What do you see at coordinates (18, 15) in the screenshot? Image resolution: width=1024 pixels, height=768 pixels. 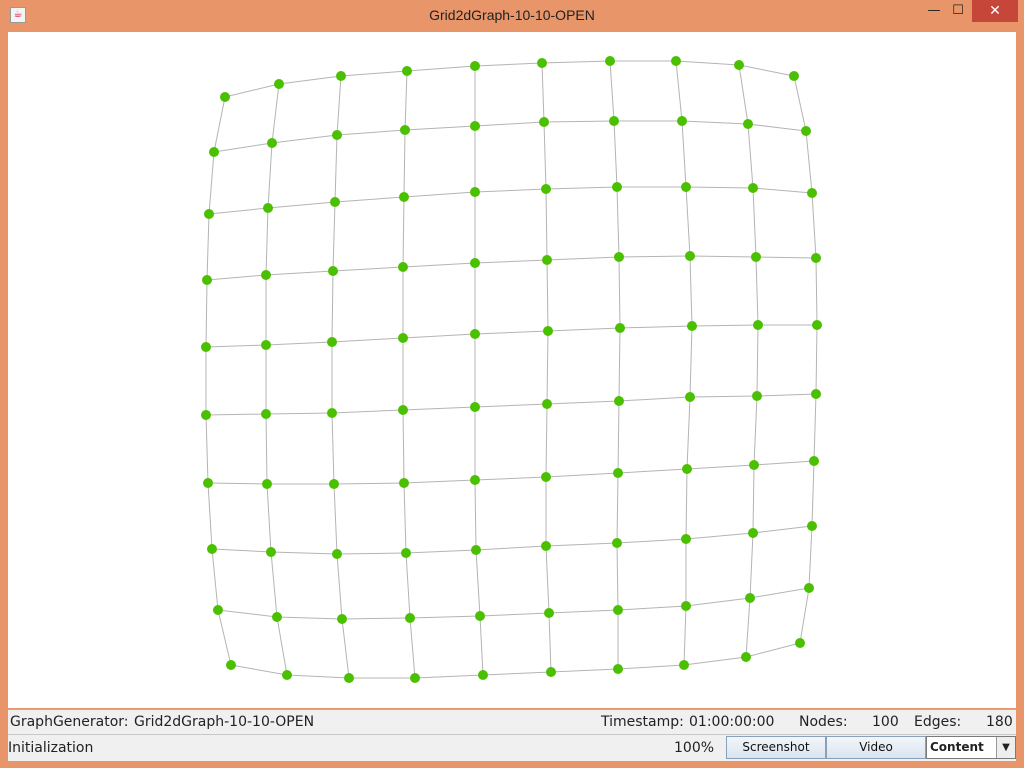 I see `java-icon: ☕` at bounding box center [18, 15].